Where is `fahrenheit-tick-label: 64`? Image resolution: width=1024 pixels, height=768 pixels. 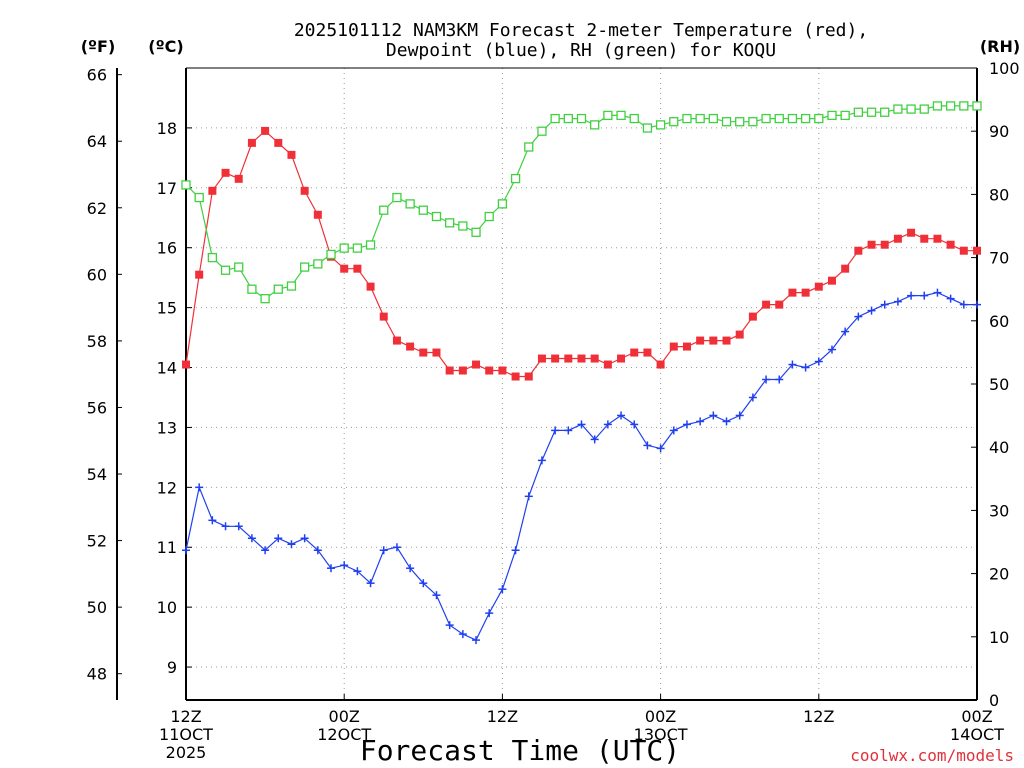
fahrenheit-tick-label: 64 is located at coordinates (97, 141).